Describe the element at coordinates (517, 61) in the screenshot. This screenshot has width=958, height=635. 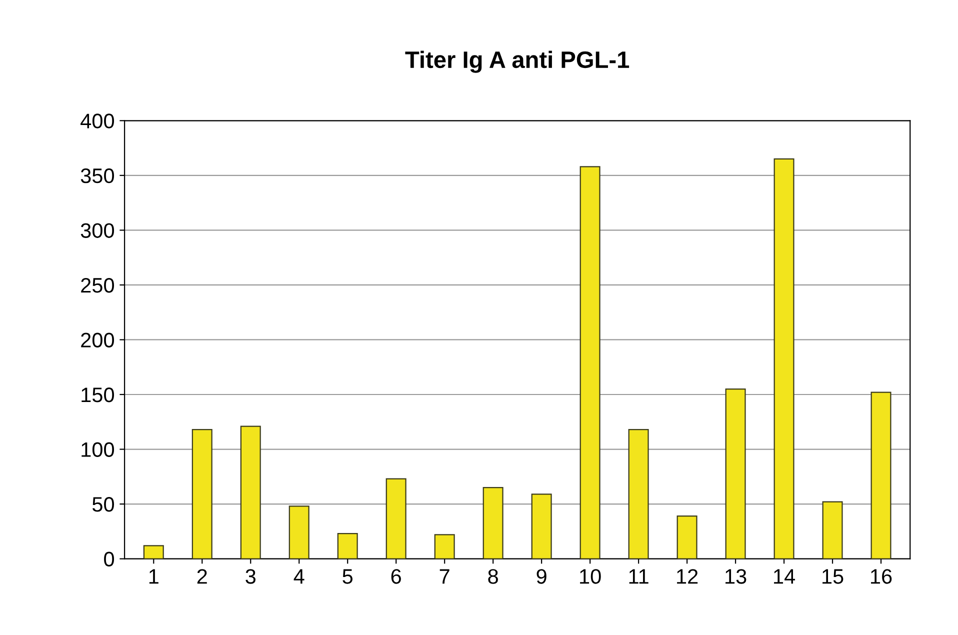
I see `chart-title: Titer Ig A anti PGL-1` at that location.